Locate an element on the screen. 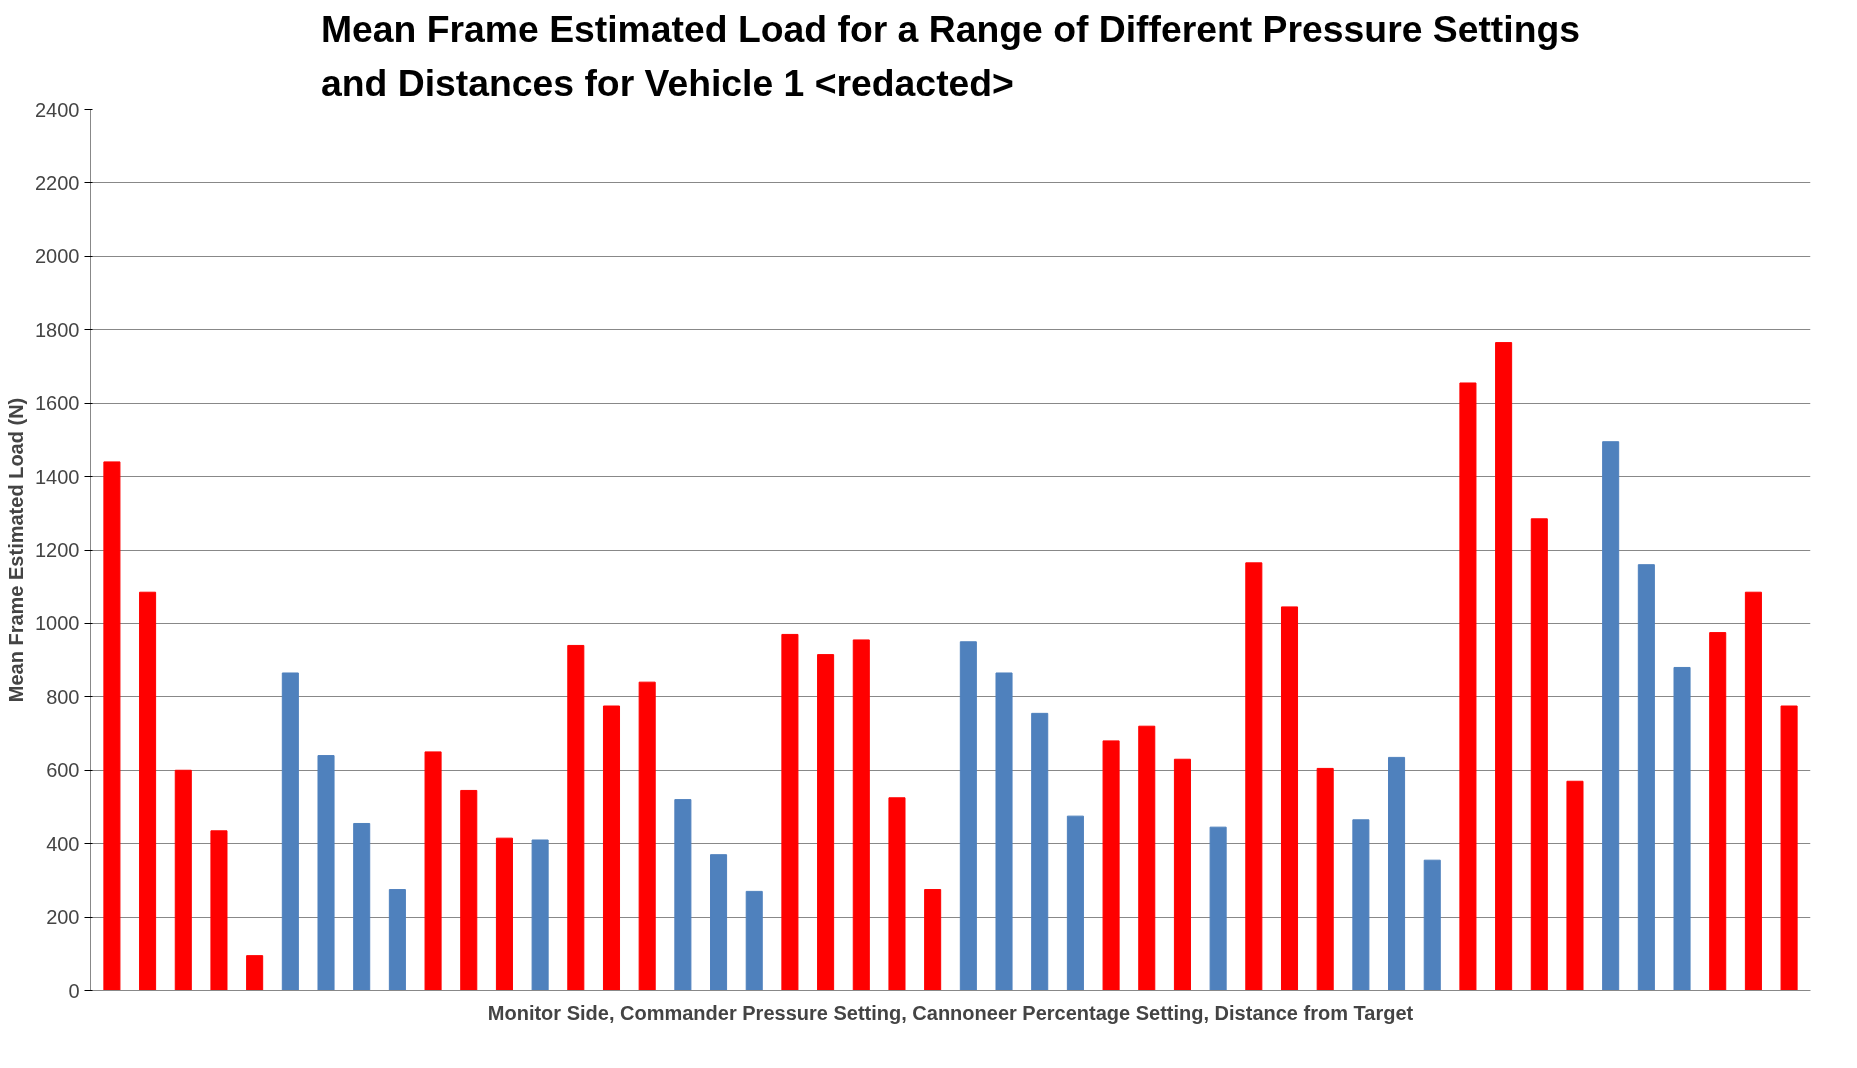  y-tick-label: 1800 is located at coordinates (57, 329).